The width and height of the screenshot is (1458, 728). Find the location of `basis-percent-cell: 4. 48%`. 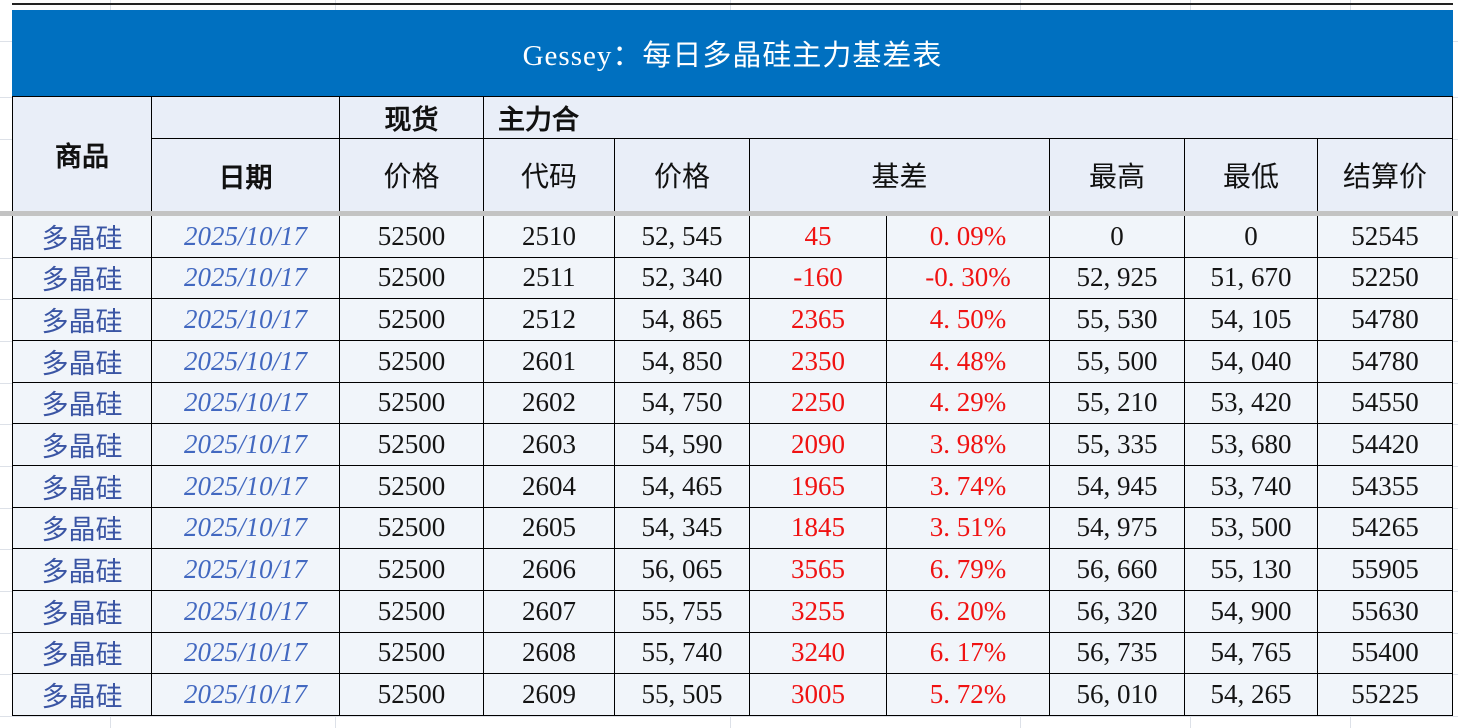

basis-percent-cell: 4. 48% is located at coordinates (968, 361).